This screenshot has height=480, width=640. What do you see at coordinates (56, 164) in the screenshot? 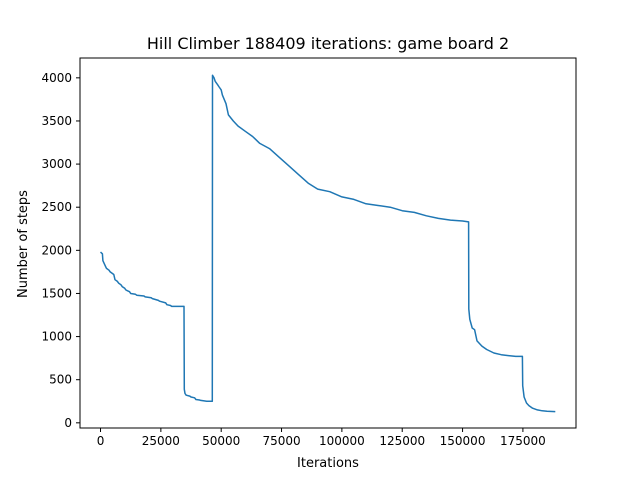
I see `y-tick-label: 3000` at bounding box center [56, 164].